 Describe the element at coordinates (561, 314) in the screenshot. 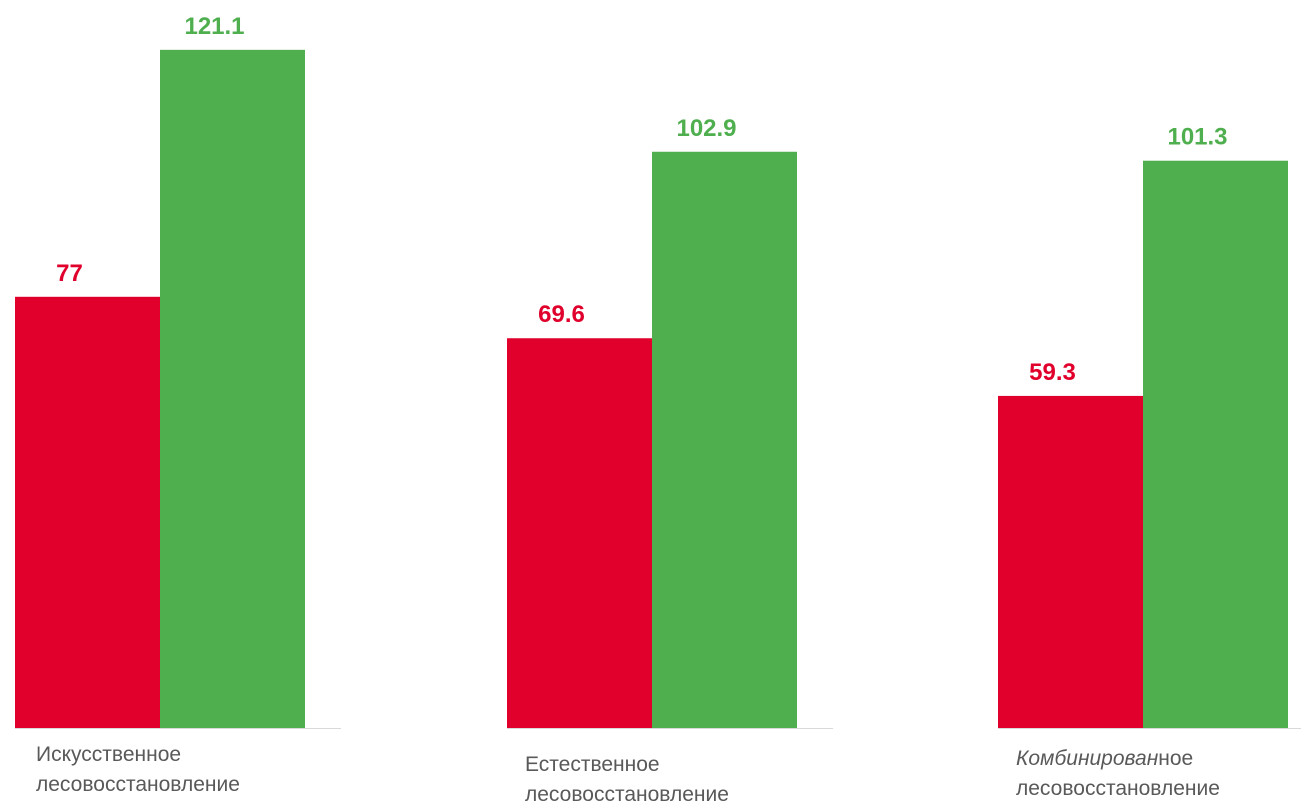

I see `value-label: 69.6` at that location.